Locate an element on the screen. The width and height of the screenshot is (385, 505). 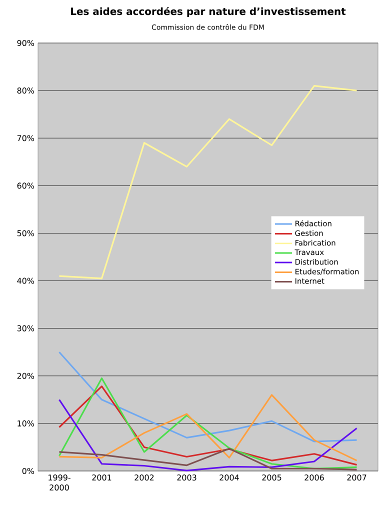
chart-title: Les aides accordées par nature d’investissement is located at coordinates (208, 12).